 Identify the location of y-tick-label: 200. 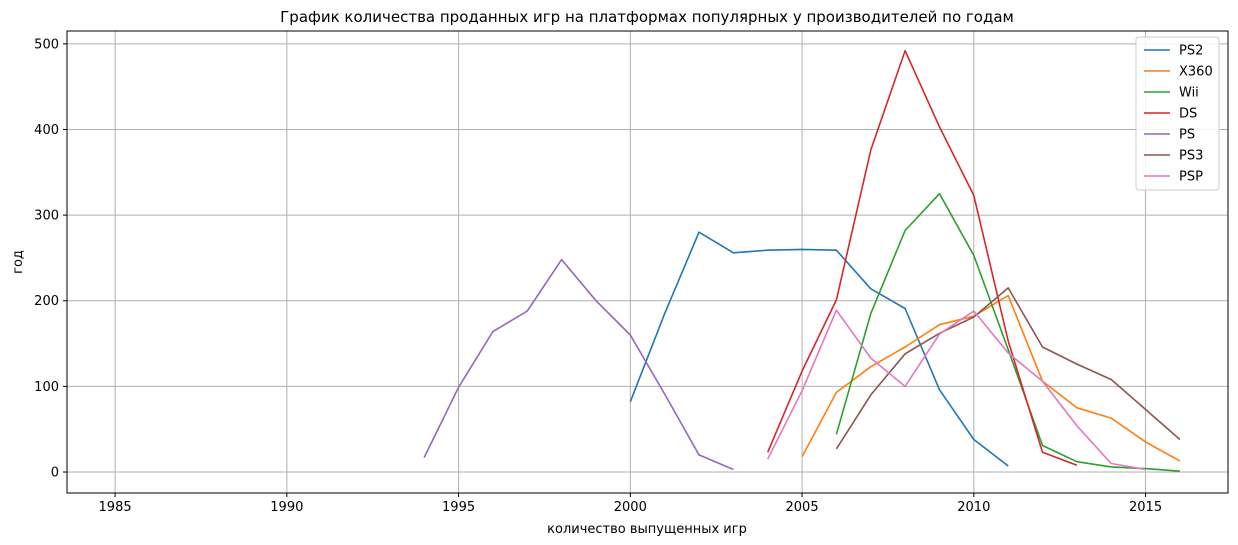
(46, 301).